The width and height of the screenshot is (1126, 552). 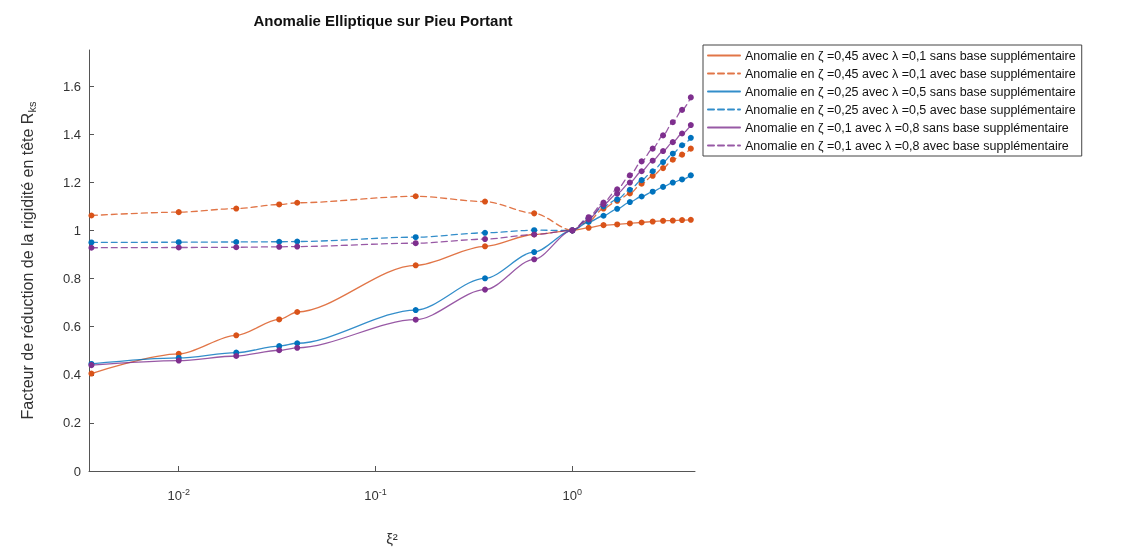 I want to click on legend-label: Anomalie en ζ =0,1 avec λ =0,8 sans base supplémentaire, so click(x=907, y=127).